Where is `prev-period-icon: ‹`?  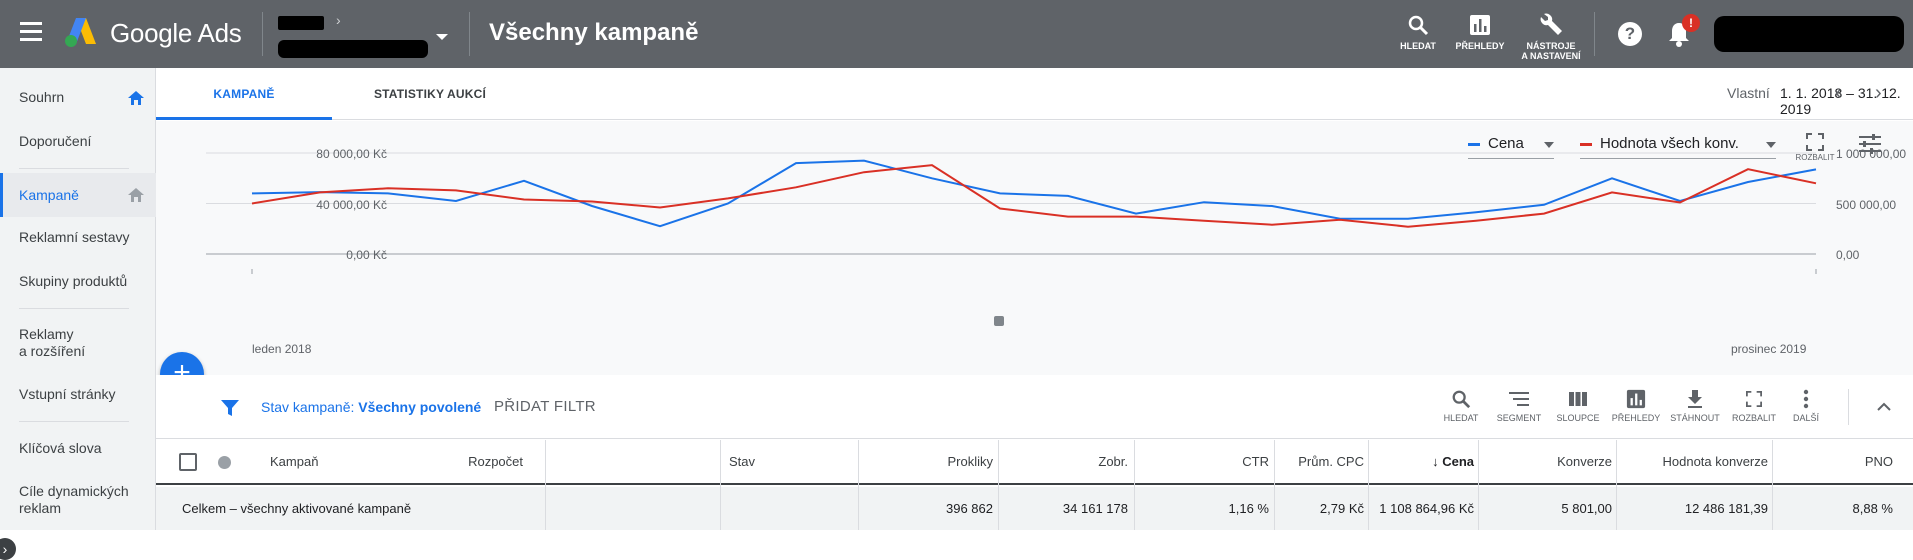
prev-period-icon: ‹ is located at coordinates (1838, 93).